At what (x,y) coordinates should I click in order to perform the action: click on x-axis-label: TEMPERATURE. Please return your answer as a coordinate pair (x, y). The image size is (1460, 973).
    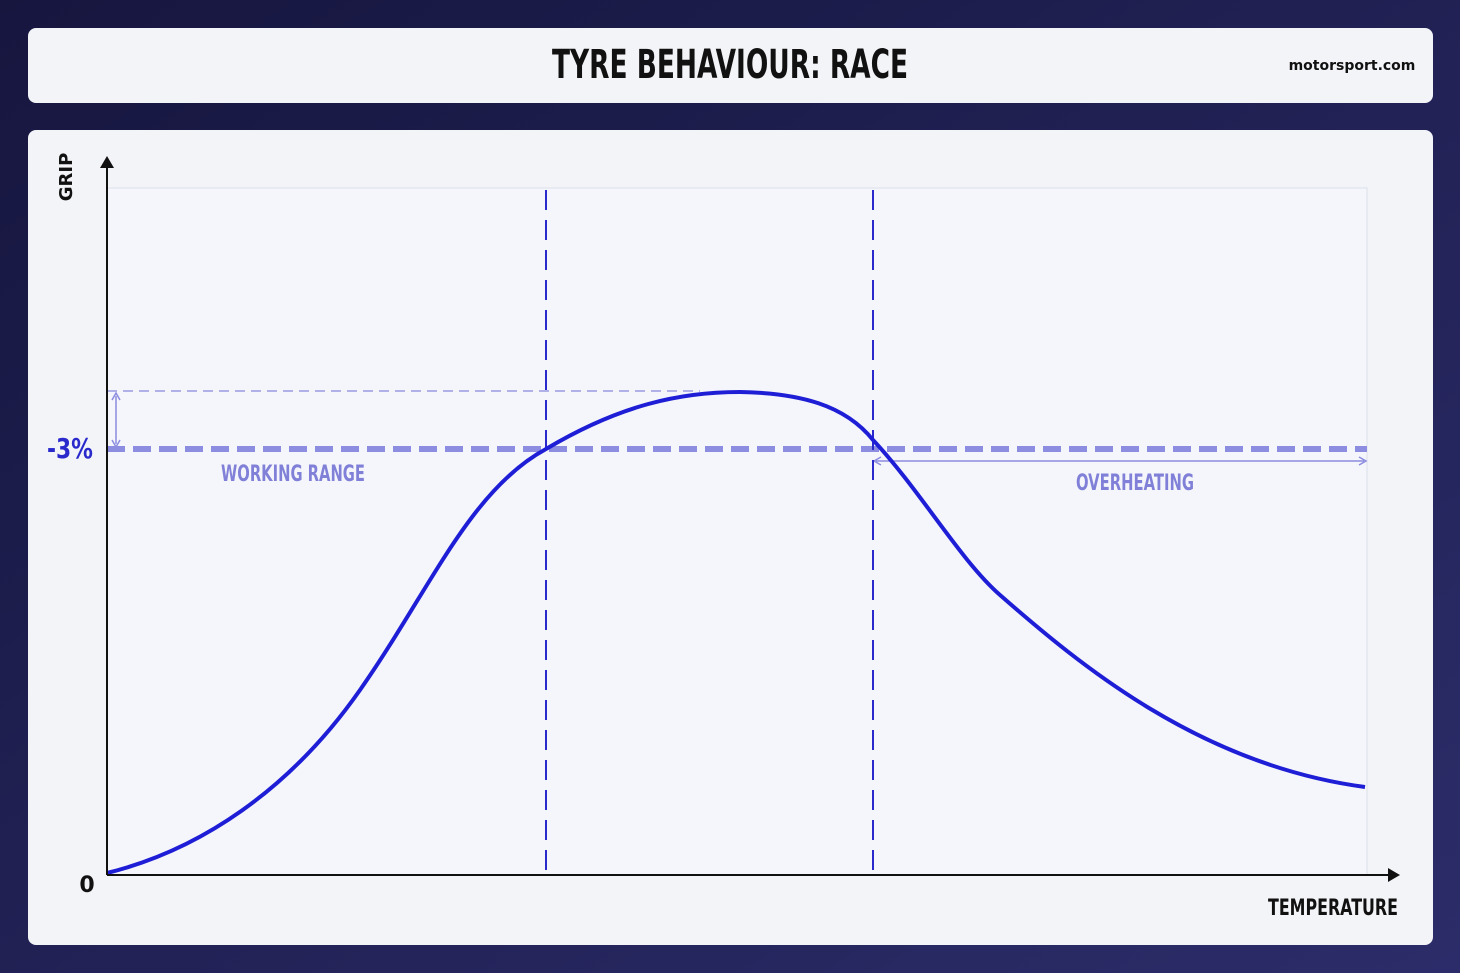
    Looking at the image, I should click on (1333, 908).